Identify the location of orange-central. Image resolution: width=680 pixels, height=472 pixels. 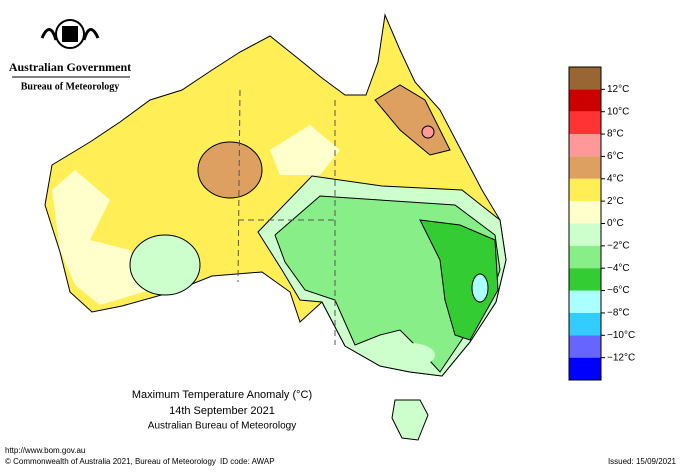
(230, 170).